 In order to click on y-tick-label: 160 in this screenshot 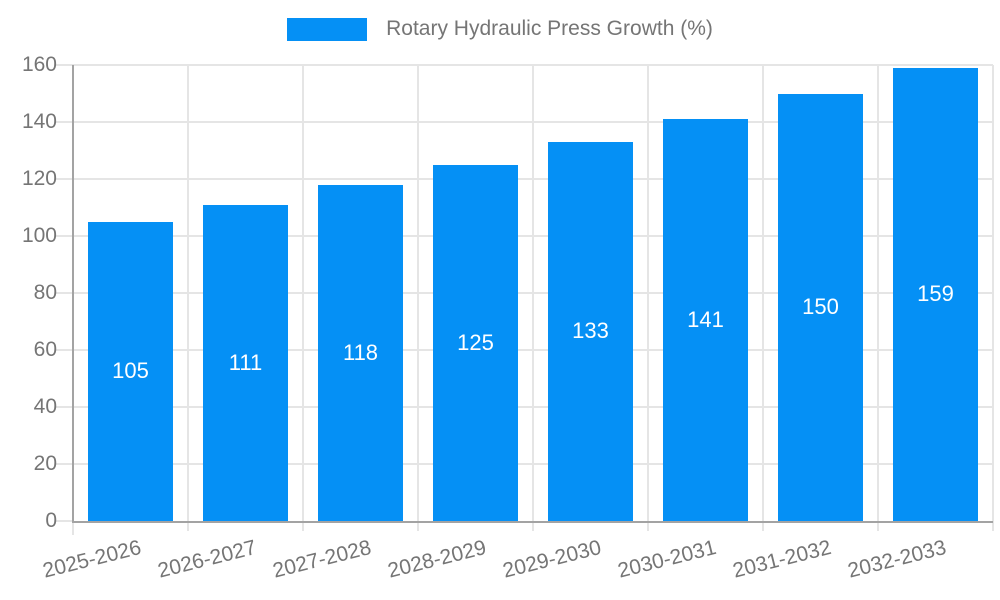, I will do `click(39, 64)`.